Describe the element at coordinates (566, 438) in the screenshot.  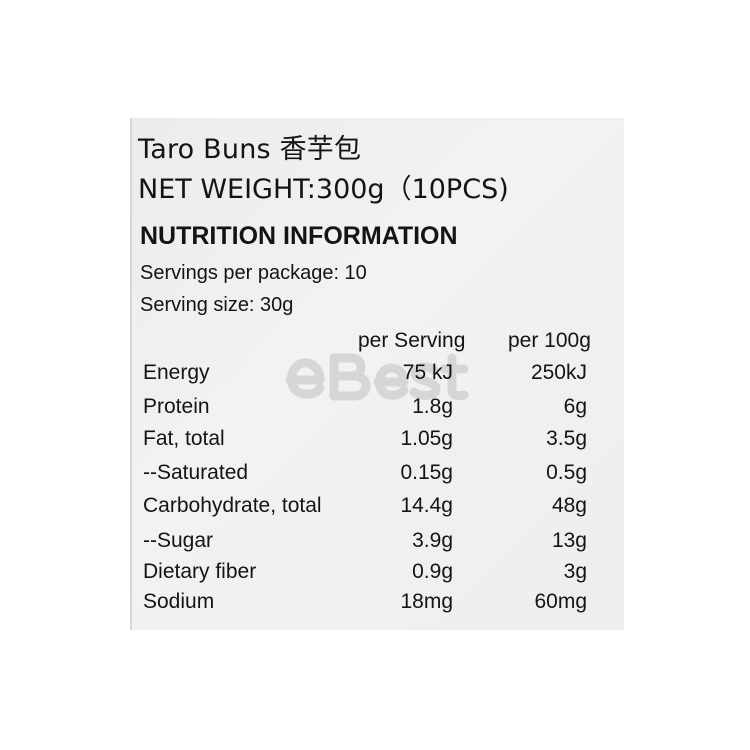
I see `nutrient-value-per-100g: 3.5g` at that location.